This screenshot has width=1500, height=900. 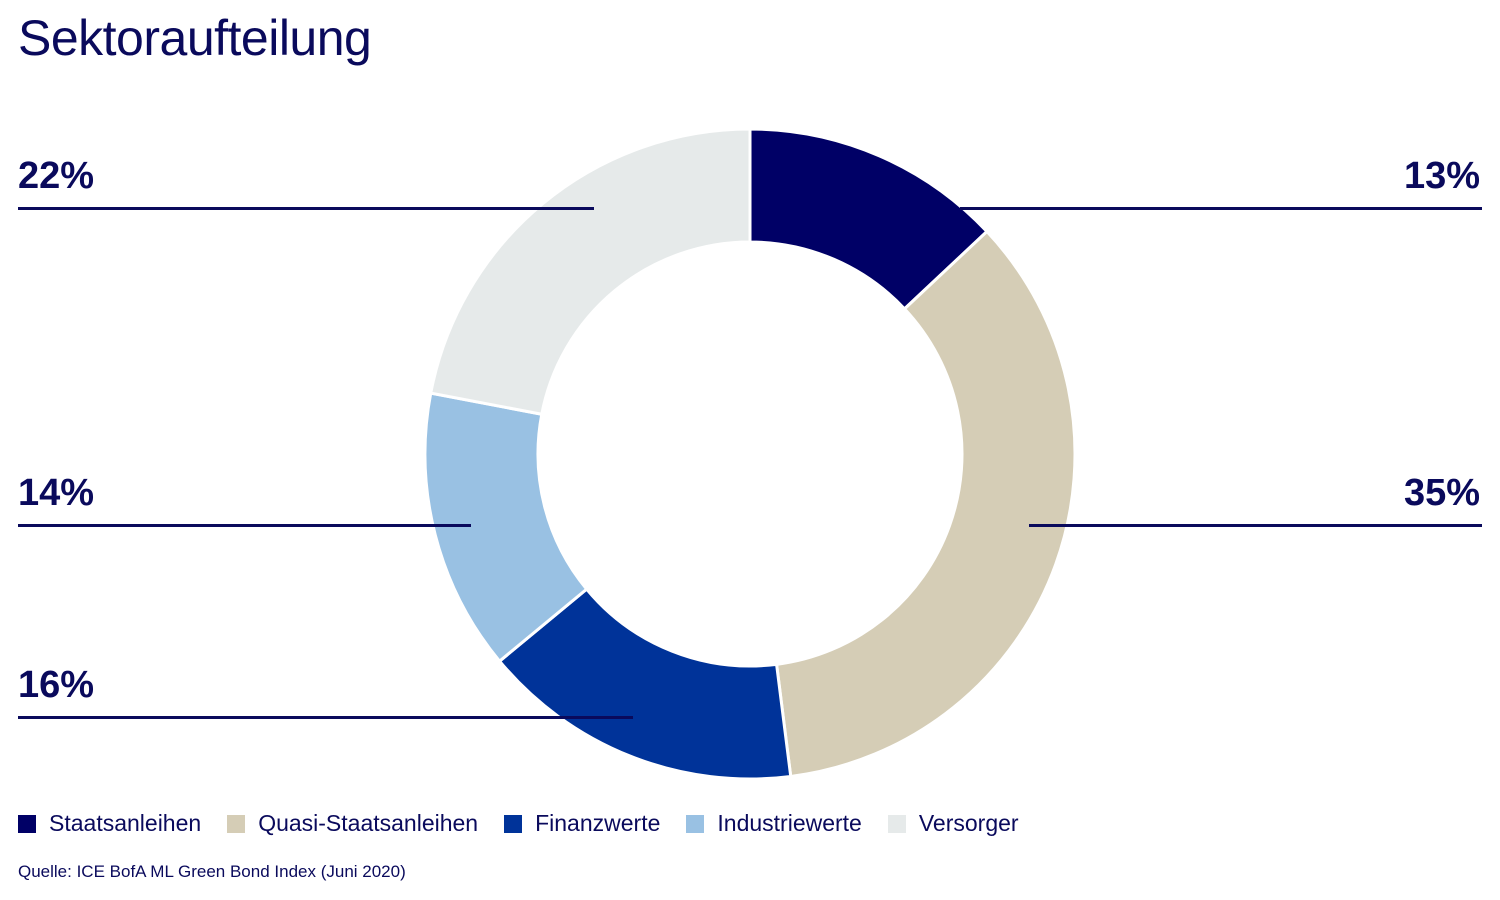 I want to click on donut-segment-versorger, so click(x=590, y=272).